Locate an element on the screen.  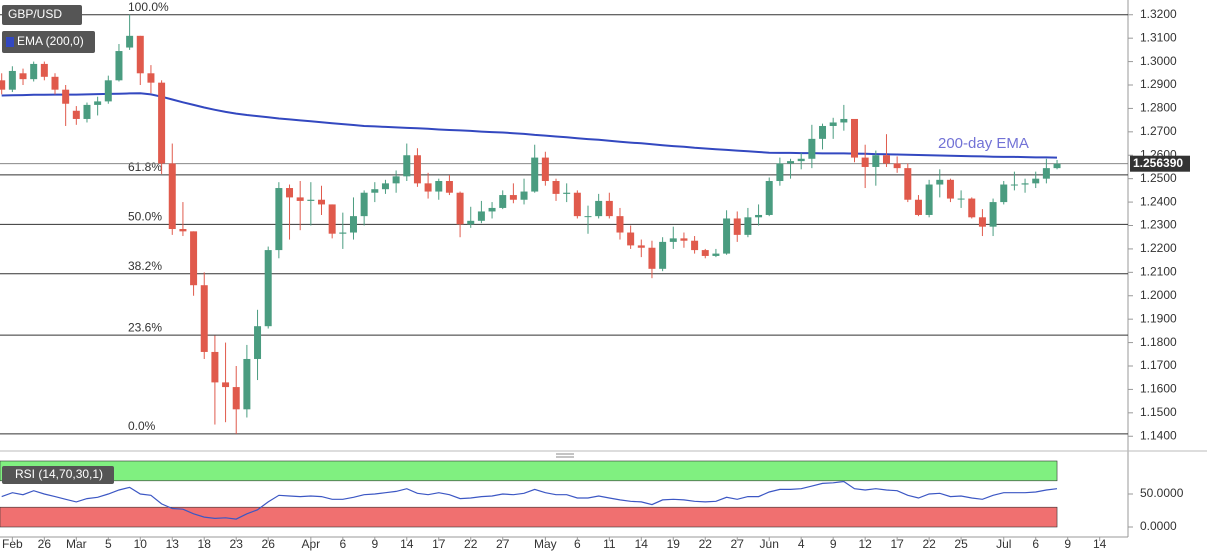
legend-label: EMA (200,0) is located at coordinates (50, 41).